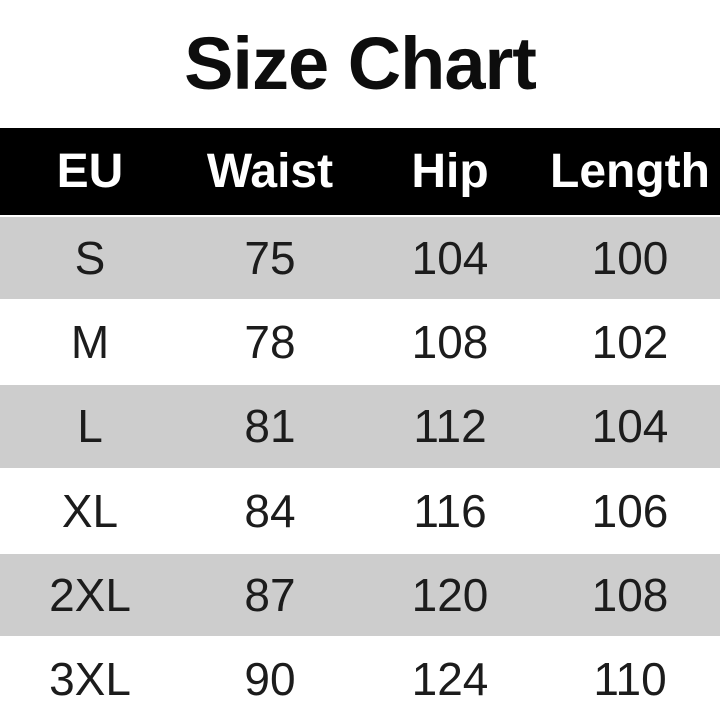  I want to click on cell-hip: 104, so click(450, 258).